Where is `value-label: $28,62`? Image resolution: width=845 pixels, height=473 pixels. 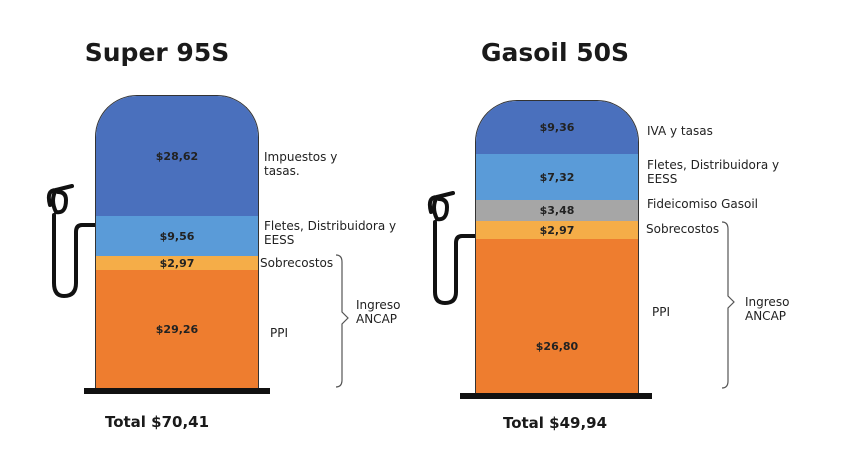
value-label: $28,62 is located at coordinates (177, 156).